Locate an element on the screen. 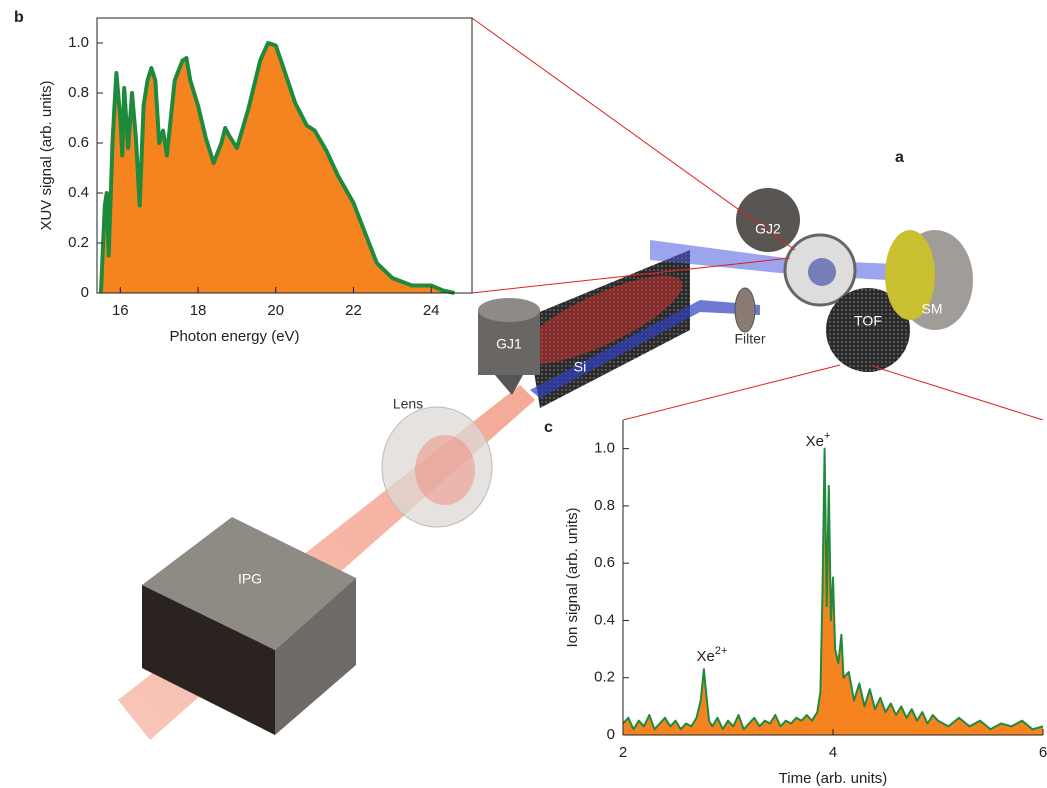  panel-label: a is located at coordinates (899, 157).